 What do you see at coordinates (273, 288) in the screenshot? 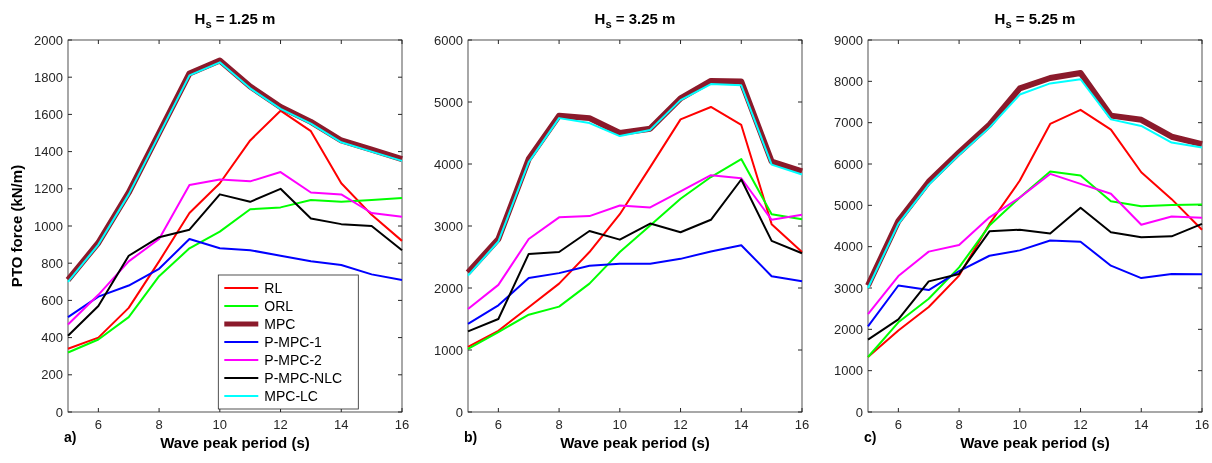
I see `legend-label: RL` at bounding box center [273, 288].